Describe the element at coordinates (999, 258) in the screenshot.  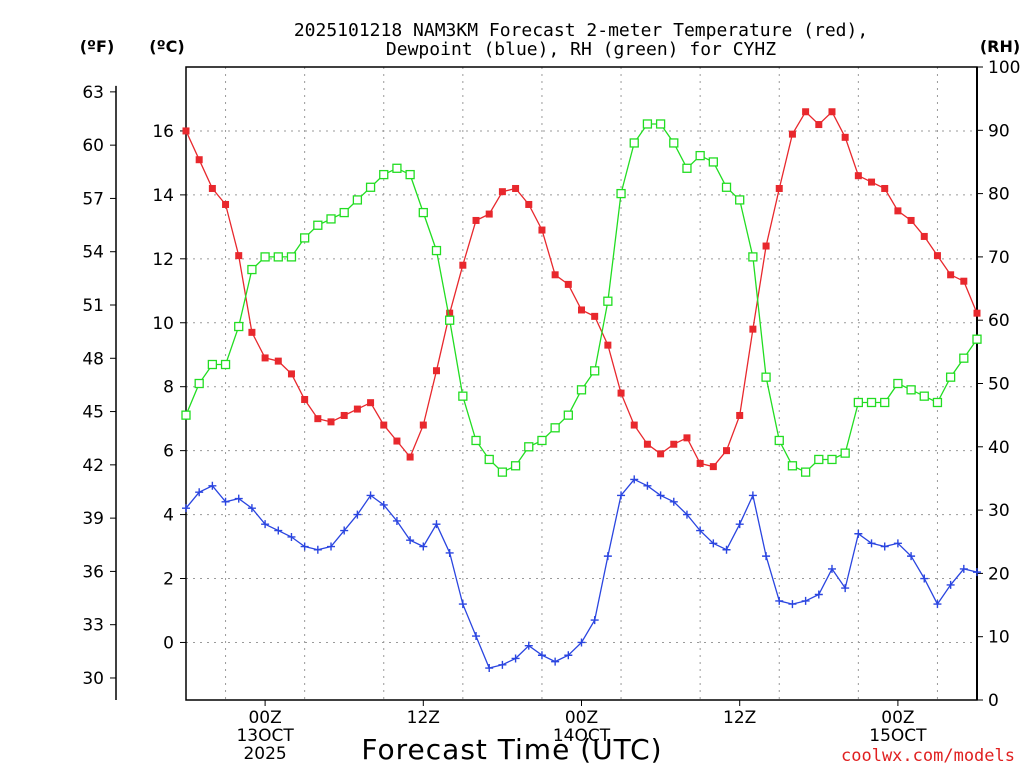
I see `rh-tick-label: 70` at that location.